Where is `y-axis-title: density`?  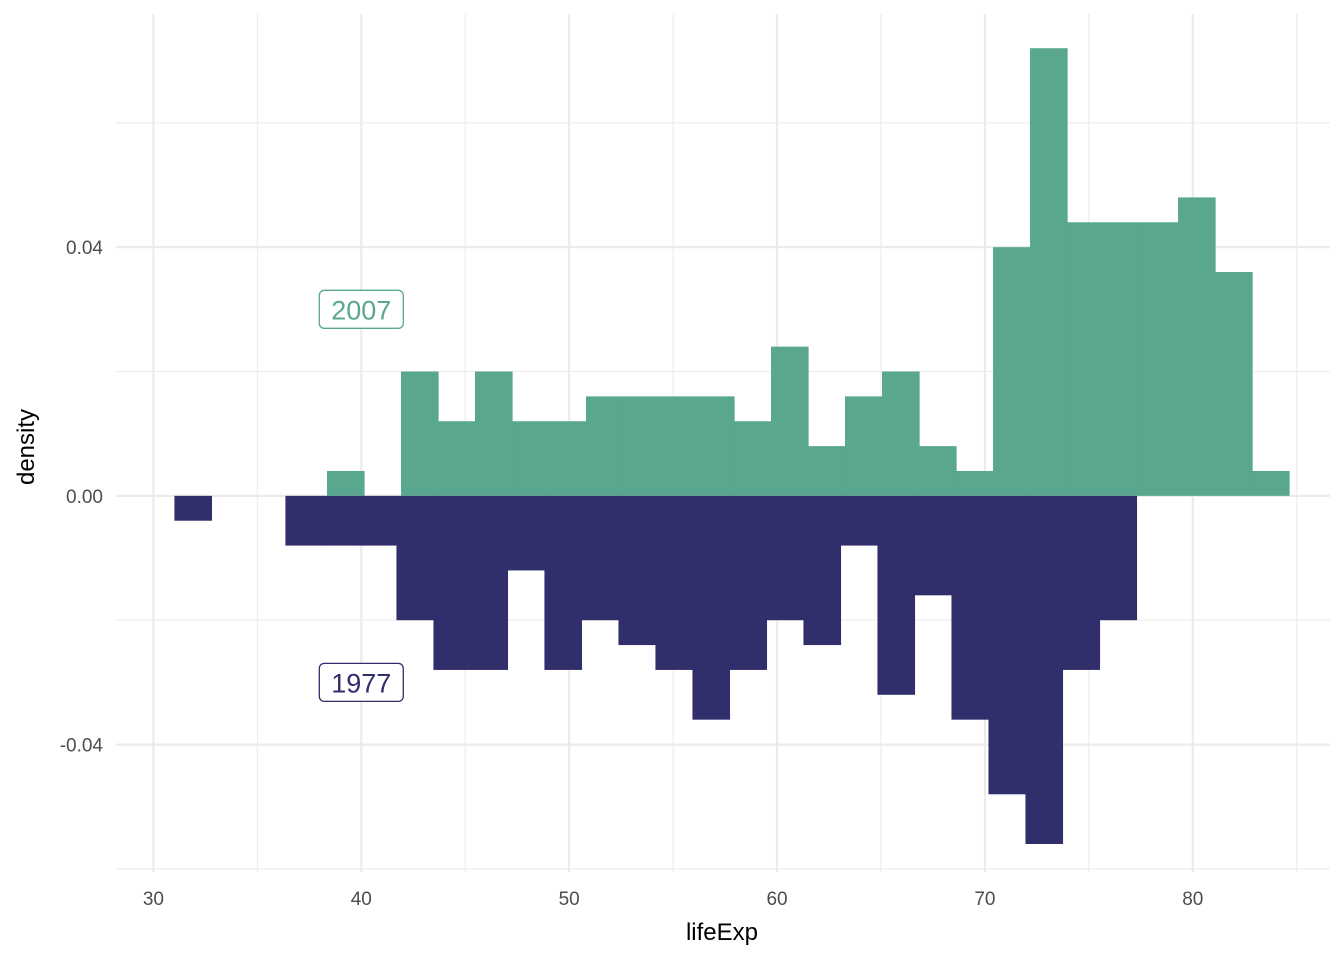
y-axis-title: density is located at coordinates (26, 447).